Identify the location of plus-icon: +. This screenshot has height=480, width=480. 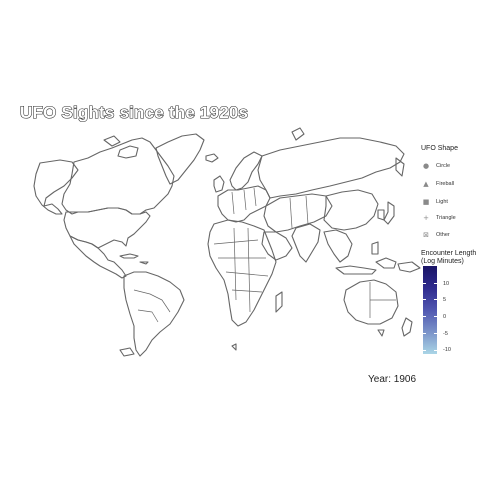
(426, 218).